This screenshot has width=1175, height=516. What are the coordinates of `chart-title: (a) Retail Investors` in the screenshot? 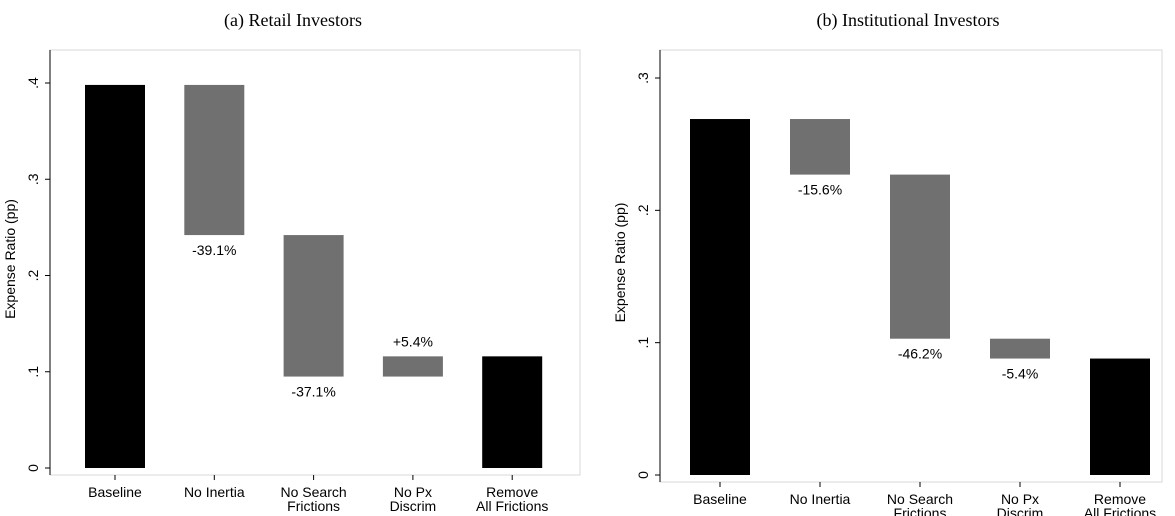 It's located at (293, 20).